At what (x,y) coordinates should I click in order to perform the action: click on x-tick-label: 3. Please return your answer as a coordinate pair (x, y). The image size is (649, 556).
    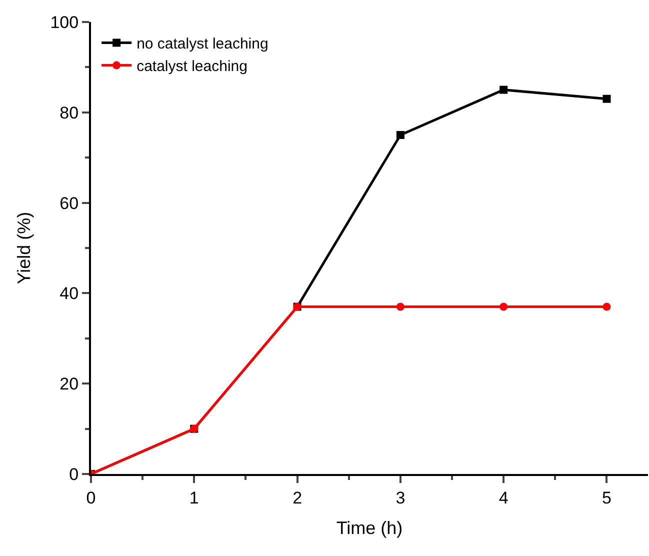
    Looking at the image, I should click on (401, 498).